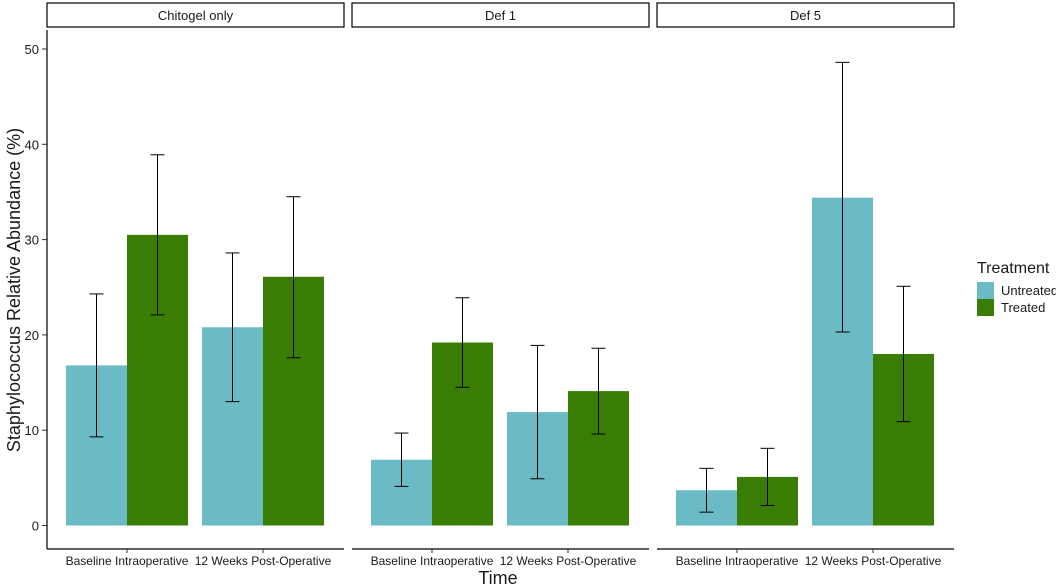 This screenshot has height=588, width=1056. I want to click on y-tick-label: 30, so click(32, 240).